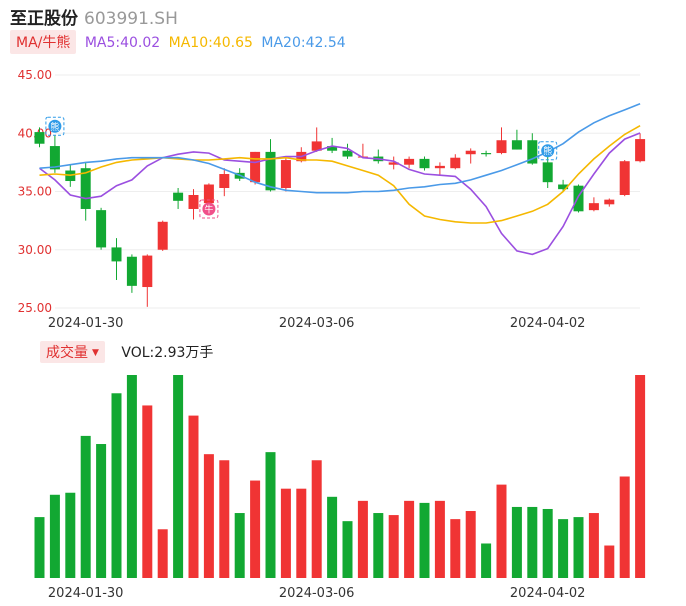  I want to click on bear-signal-badge: 熊, so click(548, 151).